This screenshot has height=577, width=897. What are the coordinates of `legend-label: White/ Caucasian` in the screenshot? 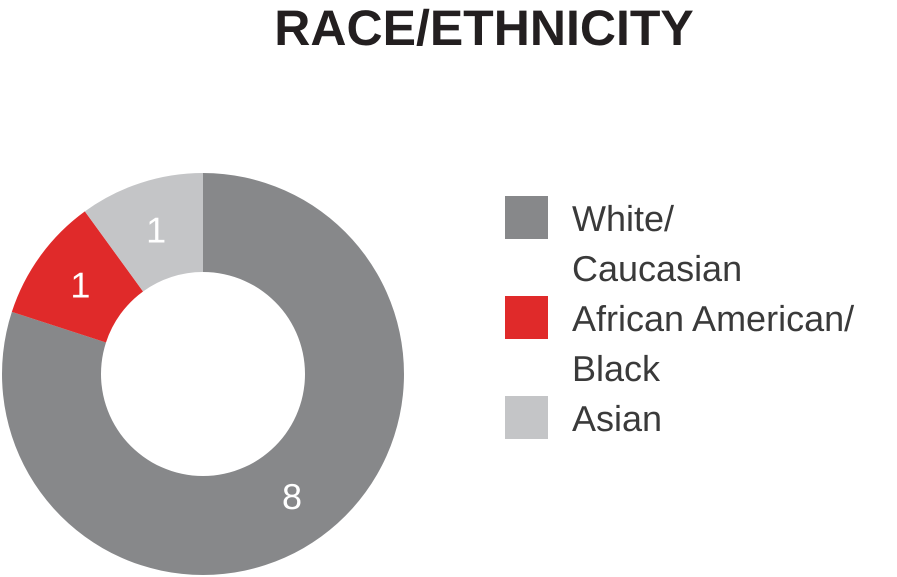 It's located at (657, 243).